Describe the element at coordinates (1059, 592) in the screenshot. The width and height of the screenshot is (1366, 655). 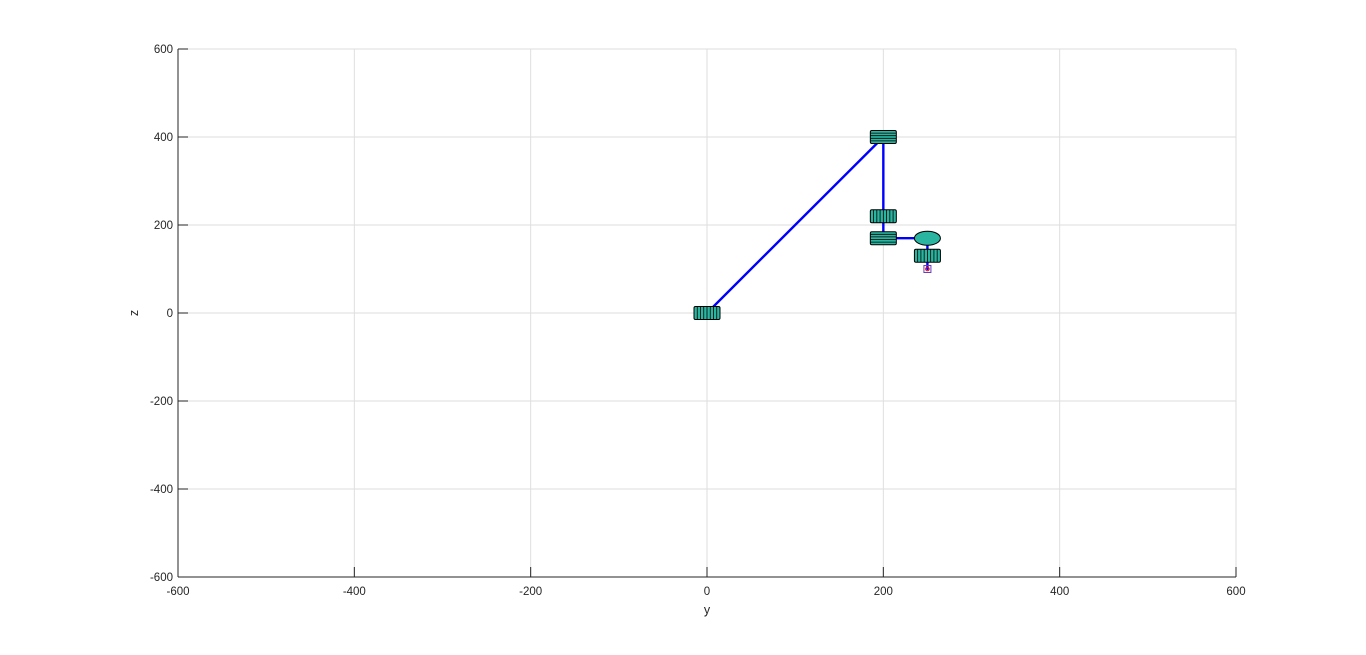
I see `x-tick-label: 400` at that location.